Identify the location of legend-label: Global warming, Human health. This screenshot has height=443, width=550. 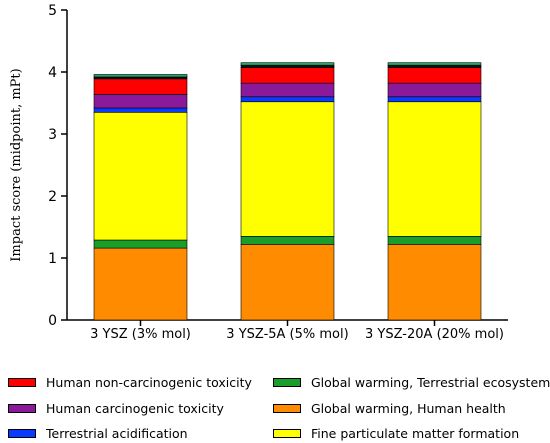
(408, 408).